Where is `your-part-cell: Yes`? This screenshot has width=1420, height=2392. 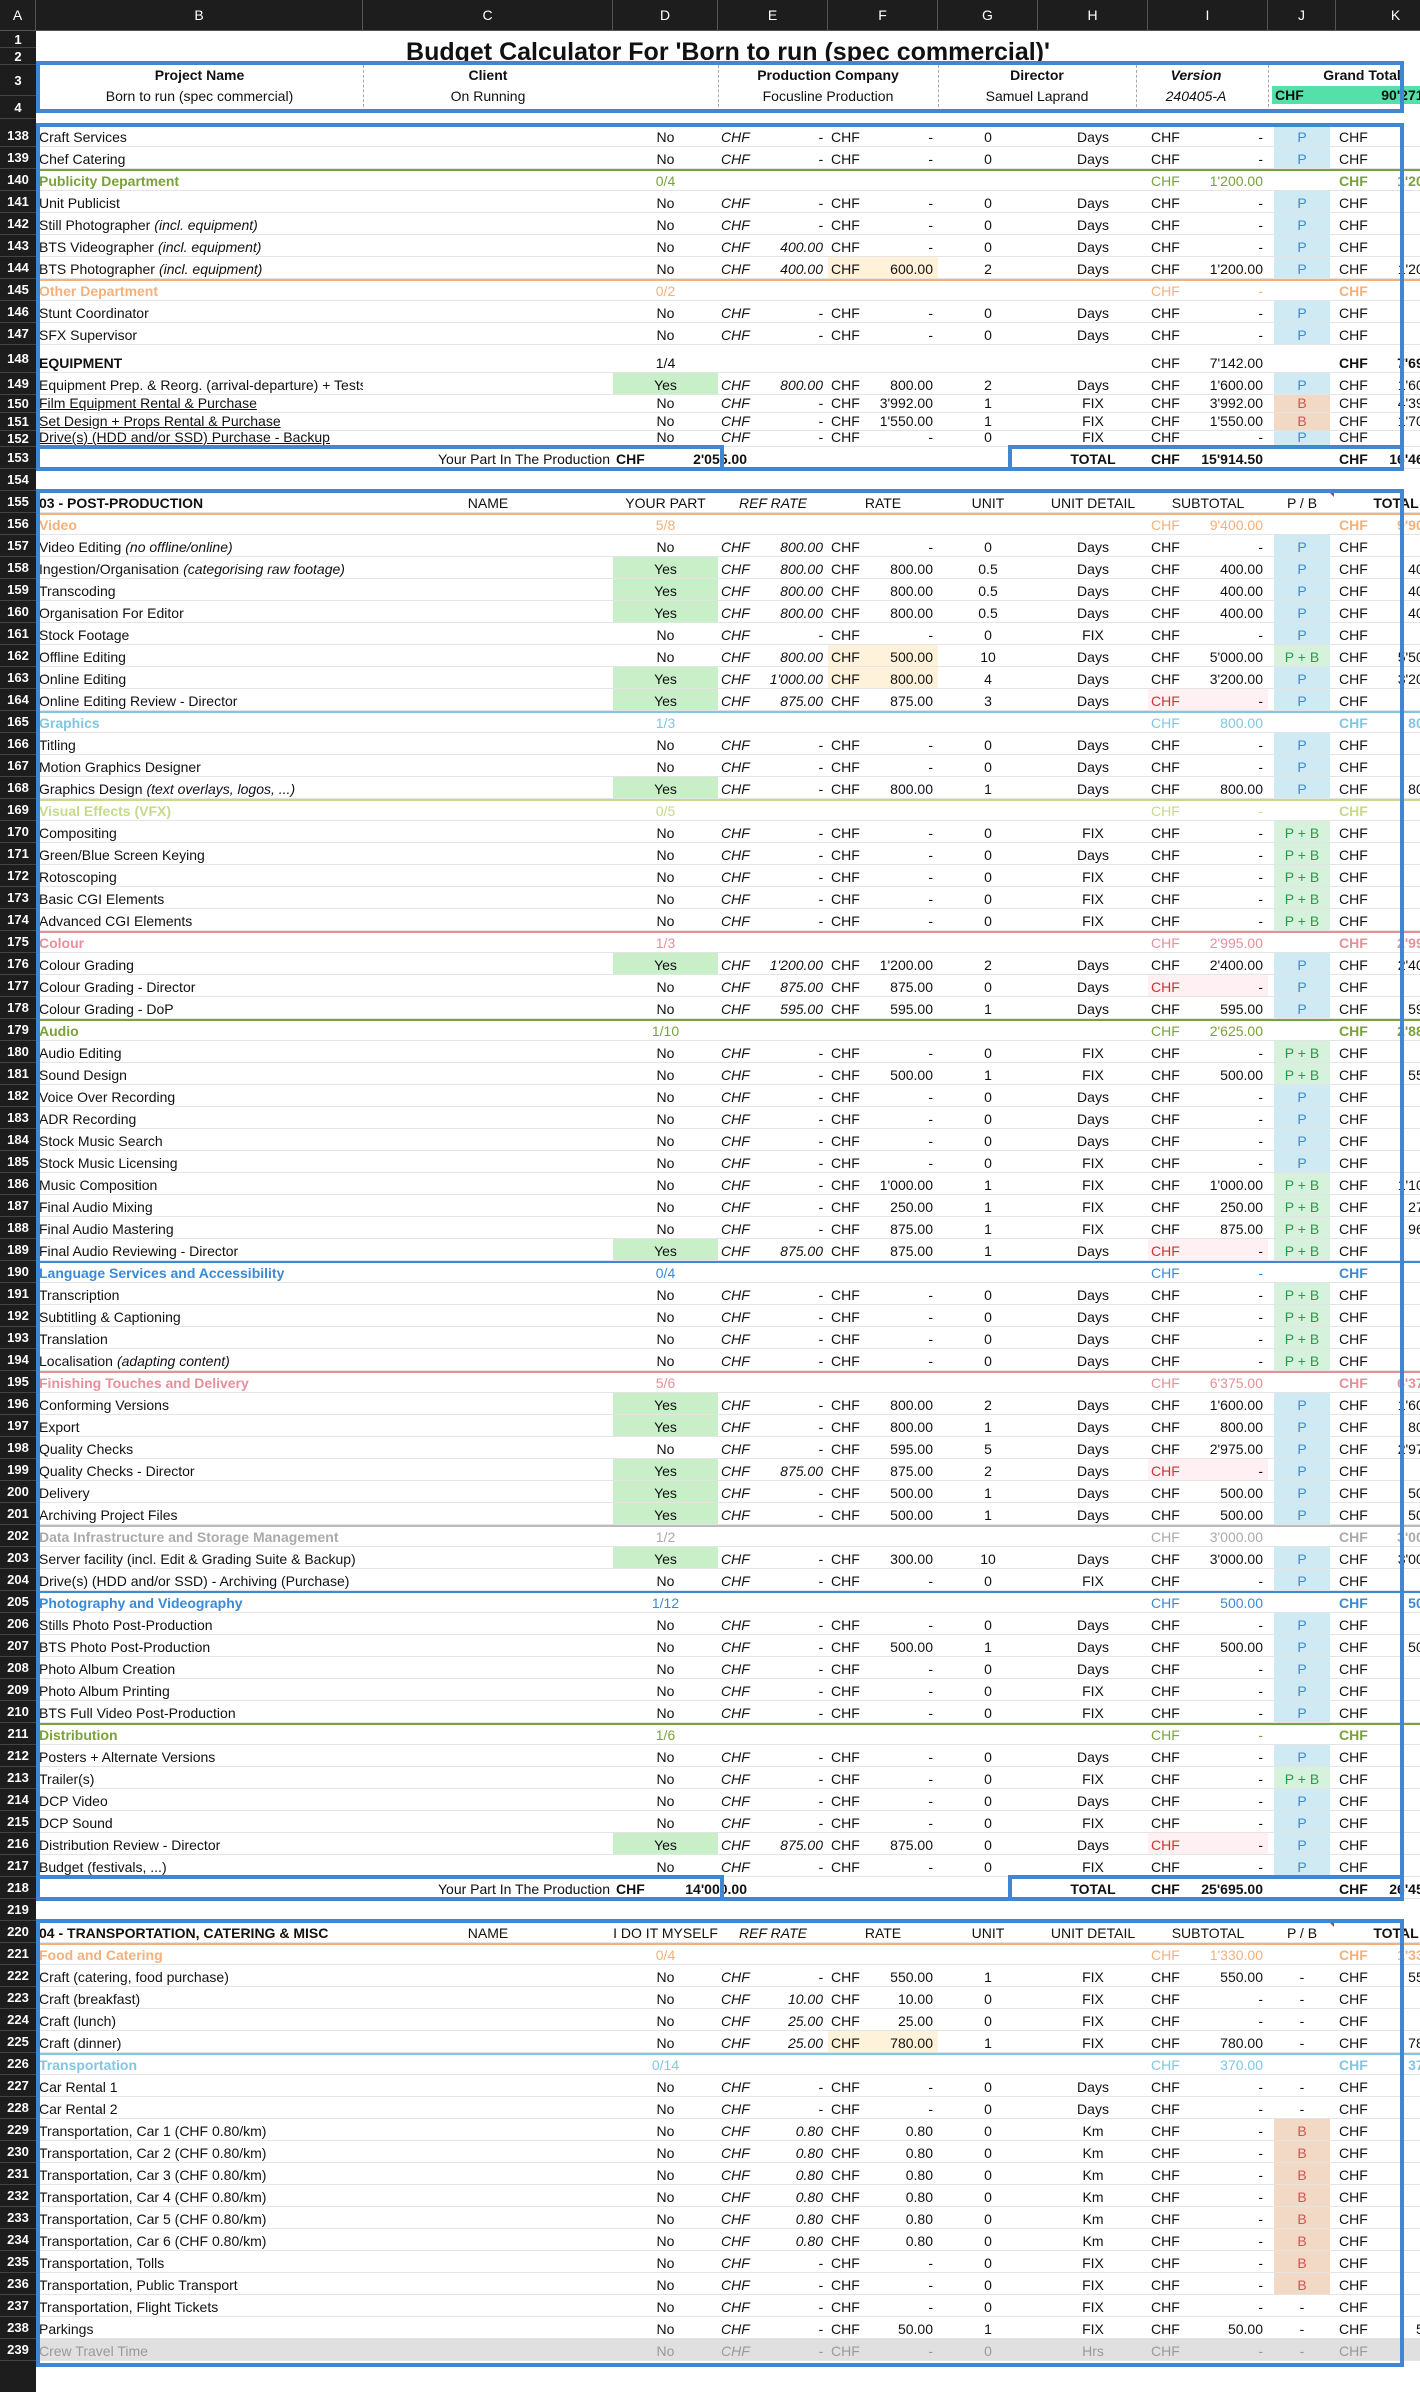
your-part-cell: Yes is located at coordinates (665, 787).